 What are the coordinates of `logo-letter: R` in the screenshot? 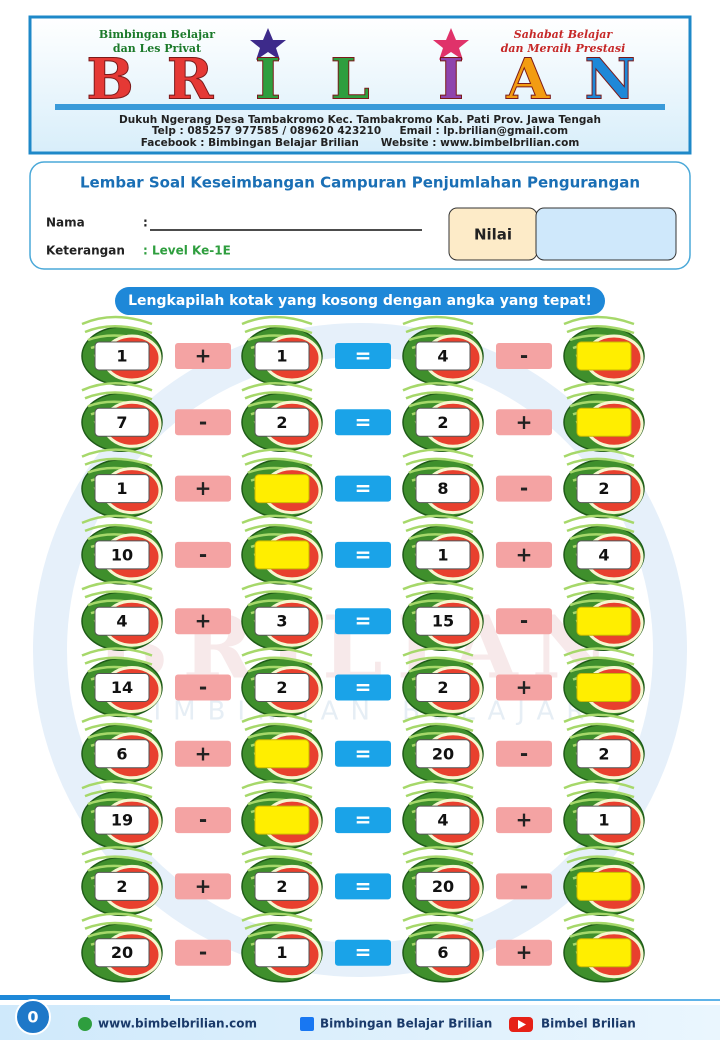 It's located at (190, 80).